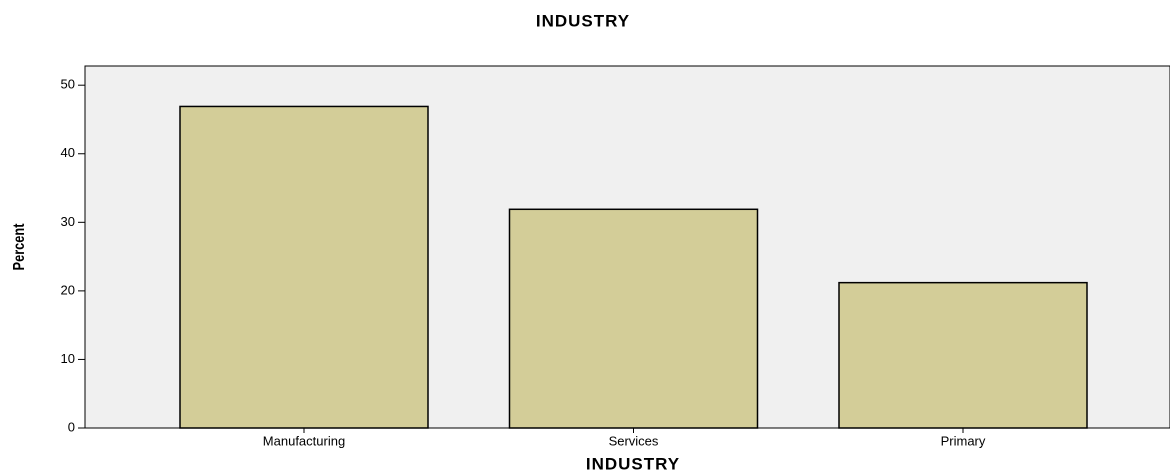 Image resolution: width=1170 pixels, height=472 pixels. I want to click on y-axis-title: Percent, so click(20, 246).